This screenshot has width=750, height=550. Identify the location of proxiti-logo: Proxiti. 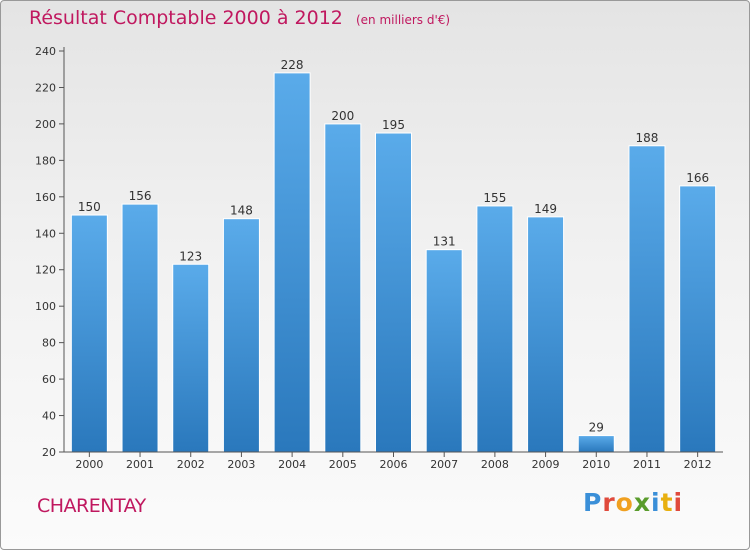
(633, 502).